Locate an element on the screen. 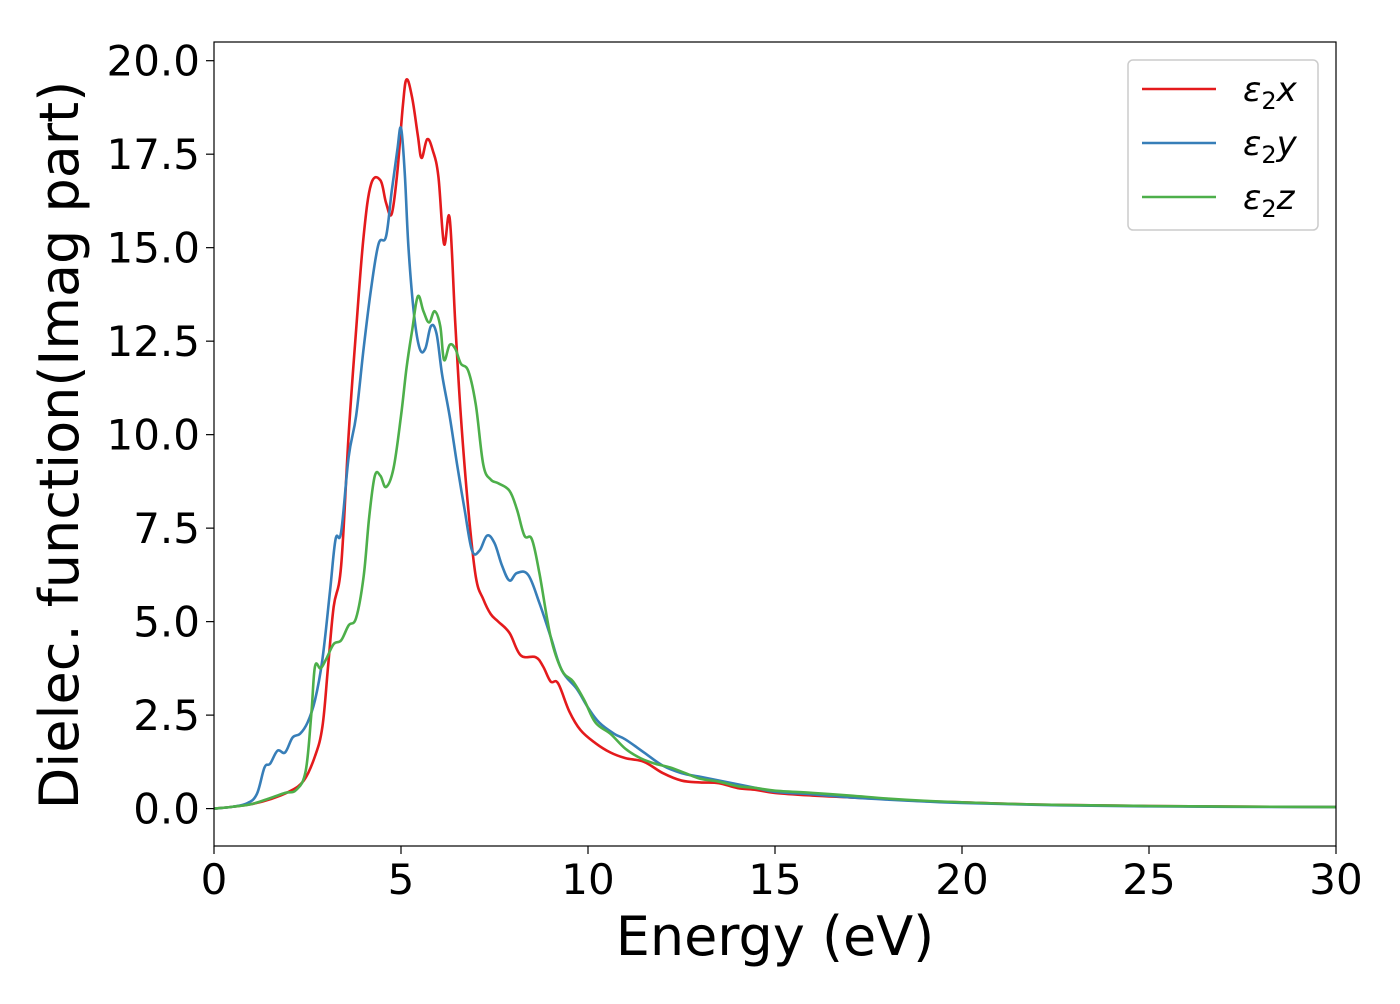  y-tick-label: 17.5 is located at coordinates (153, 154).